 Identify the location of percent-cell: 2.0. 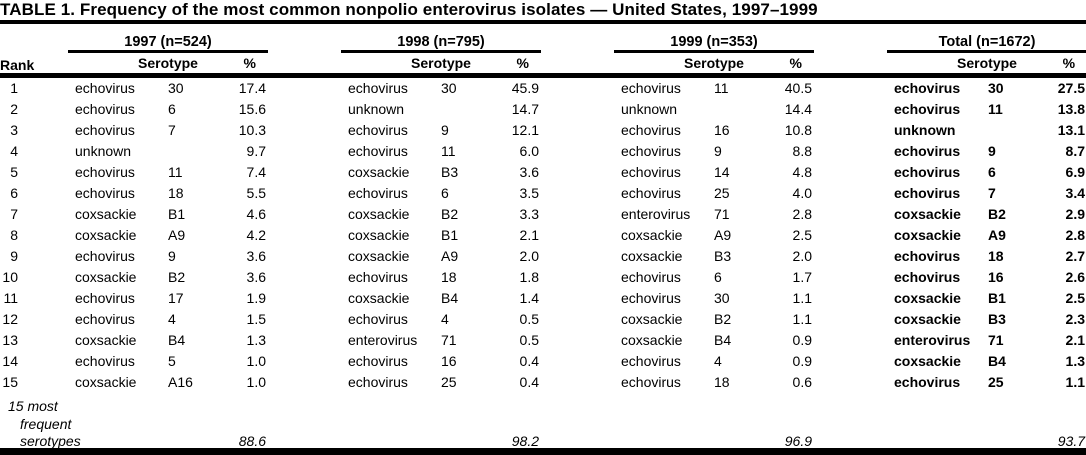
(802, 256).